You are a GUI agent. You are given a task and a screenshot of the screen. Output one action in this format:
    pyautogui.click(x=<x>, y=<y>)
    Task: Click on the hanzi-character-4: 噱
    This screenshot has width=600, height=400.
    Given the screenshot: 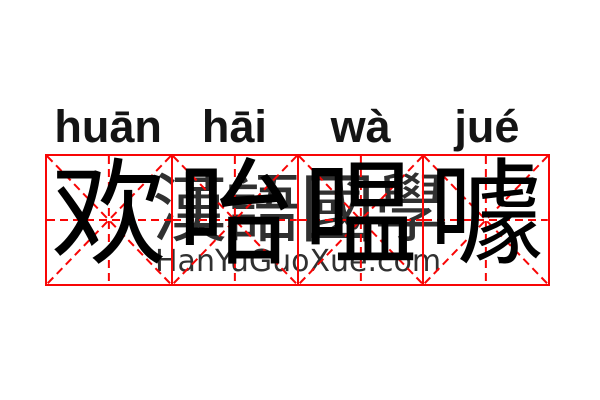 What is the action you would take?
    pyautogui.click(x=486, y=214)
    